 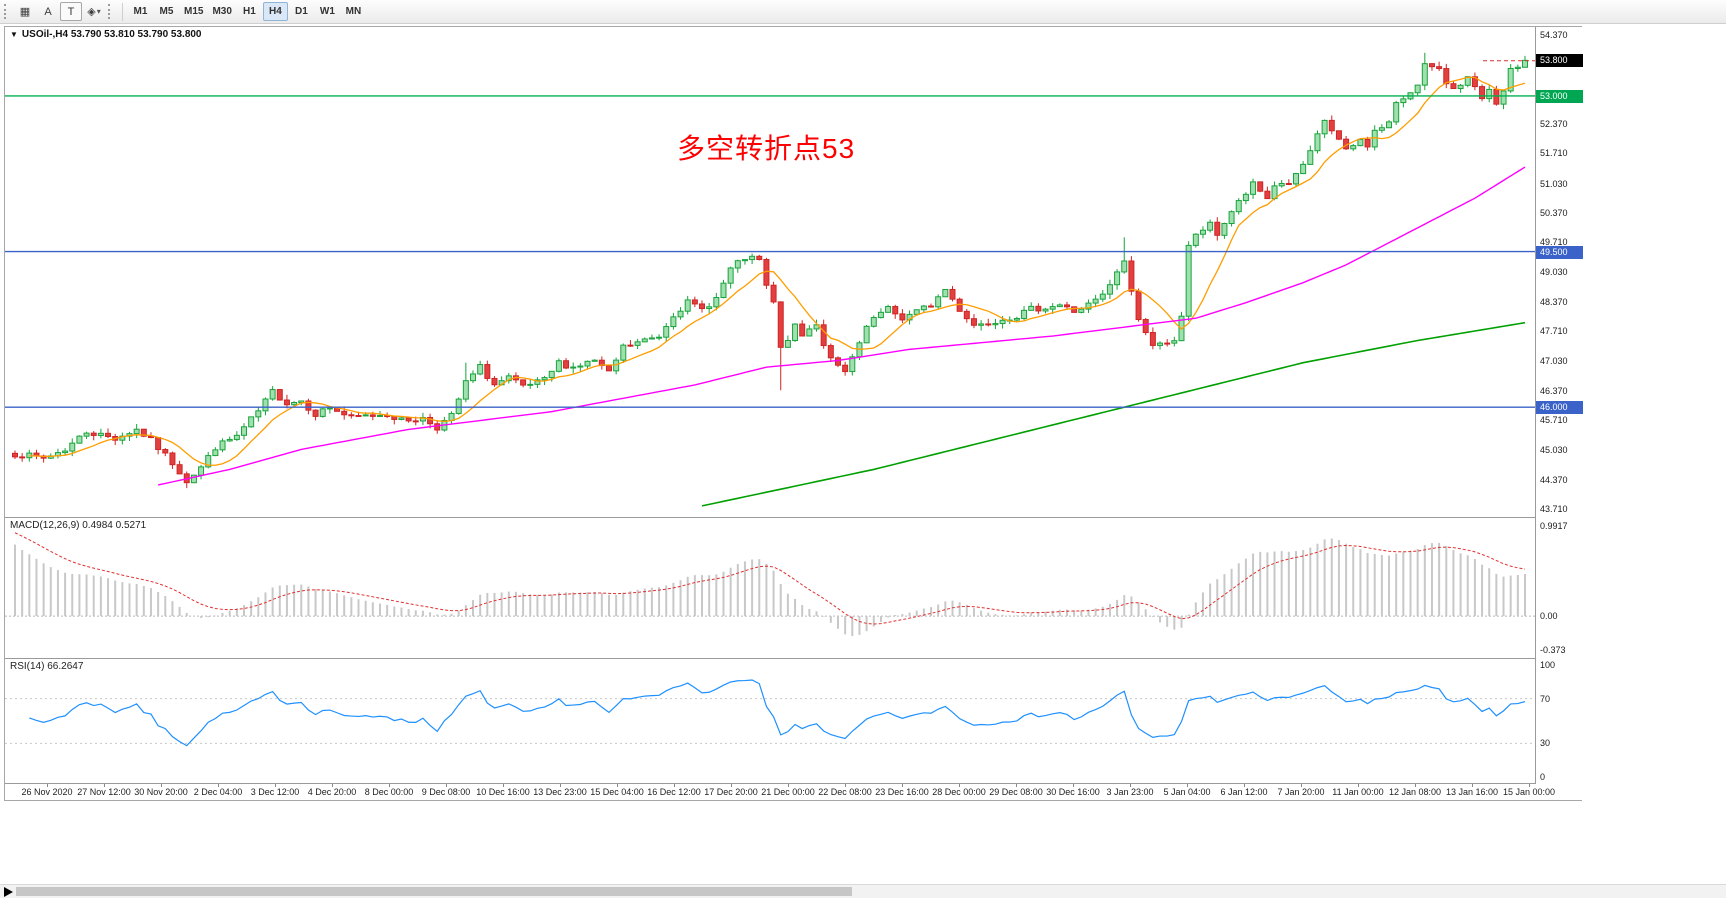 What do you see at coordinates (1559, 96) in the screenshot?
I see `price-badge: 53.000` at bounding box center [1559, 96].